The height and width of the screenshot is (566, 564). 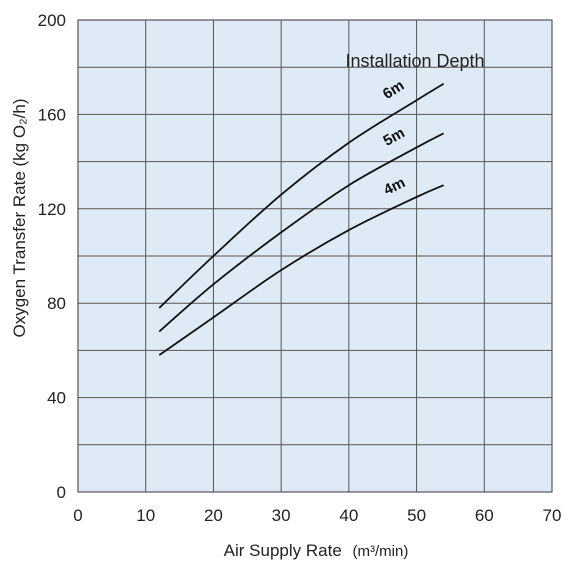 I want to click on x-axis-label: Air Supply Rate, so click(x=283, y=550).